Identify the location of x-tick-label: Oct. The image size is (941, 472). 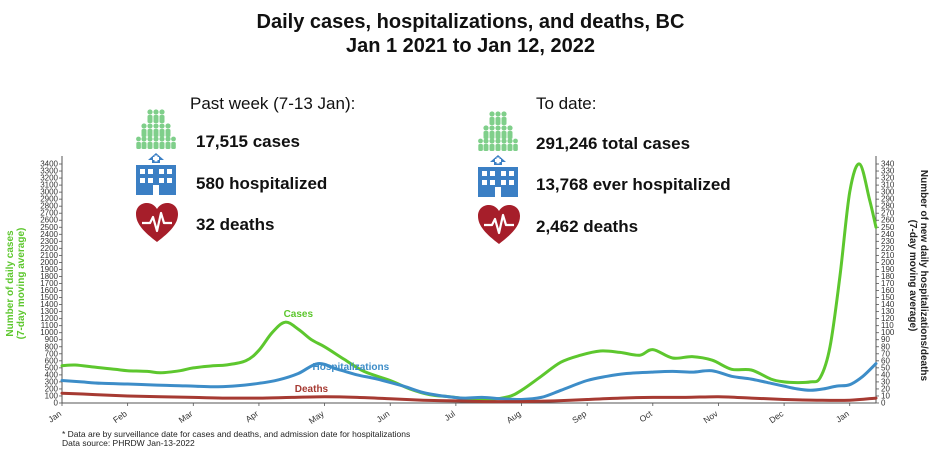
(645, 416).